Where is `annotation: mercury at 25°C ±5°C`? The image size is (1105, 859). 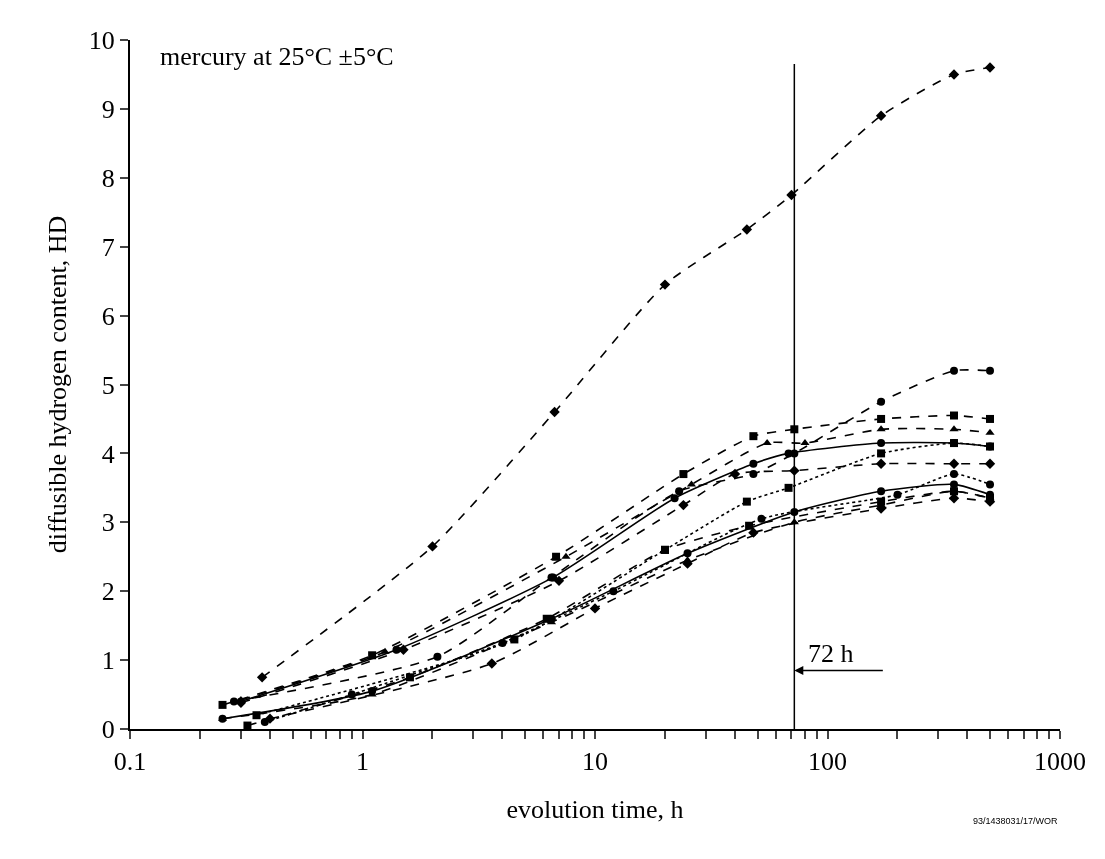 annotation: mercury at 25°C ±5°C is located at coordinates (277, 56).